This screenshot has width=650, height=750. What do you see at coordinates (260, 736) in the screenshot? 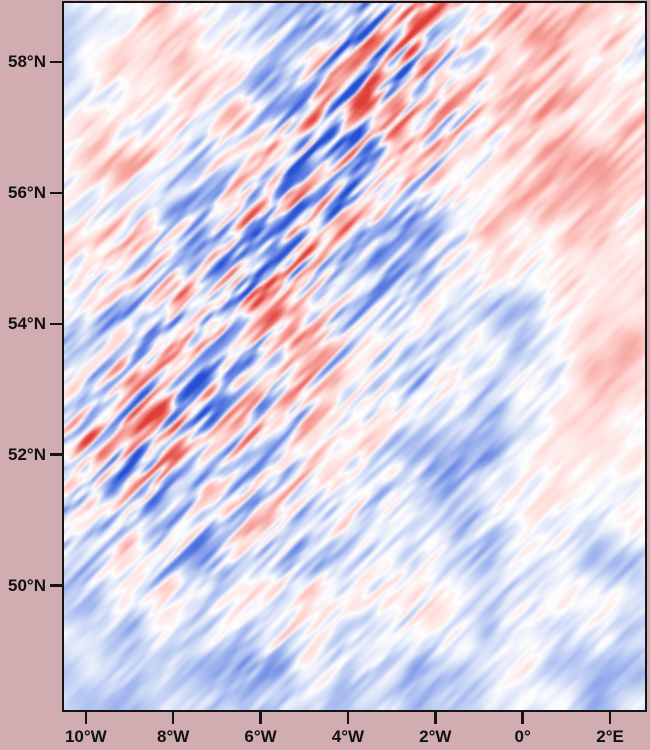
I see `x-tick-label-2: 6°W` at bounding box center [260, 736].